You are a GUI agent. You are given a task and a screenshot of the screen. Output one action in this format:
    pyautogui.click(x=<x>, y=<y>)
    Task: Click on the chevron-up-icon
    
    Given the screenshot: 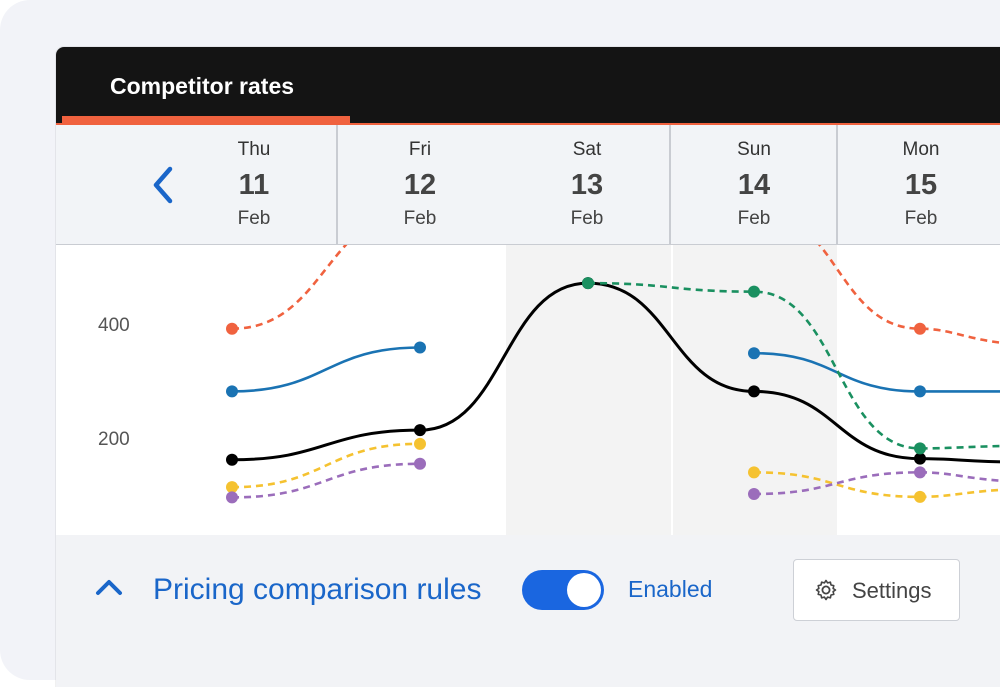 What is the action you would take?
    pyautogui.click(x=109, y=587)
    